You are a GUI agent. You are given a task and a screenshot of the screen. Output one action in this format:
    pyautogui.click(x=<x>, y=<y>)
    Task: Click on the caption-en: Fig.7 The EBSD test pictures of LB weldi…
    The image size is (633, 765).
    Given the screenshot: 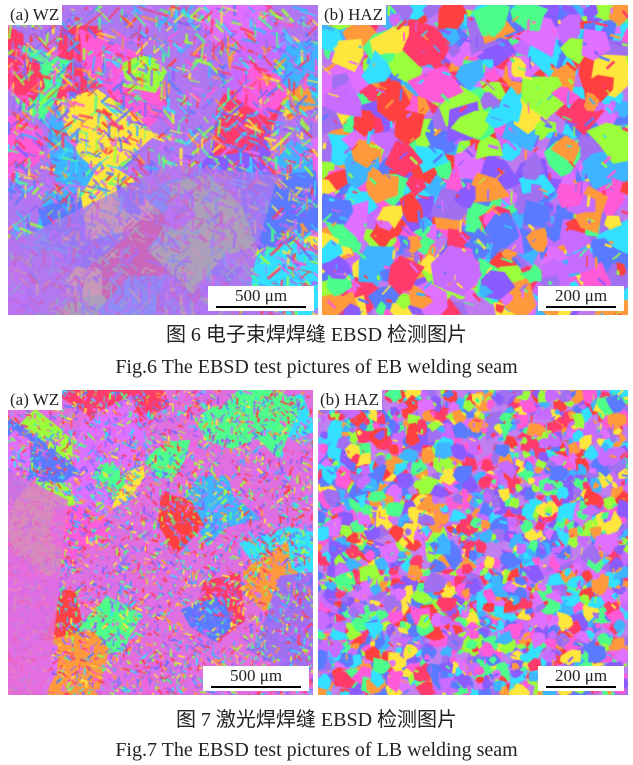 What is the action you would take?
    pyautogui.click(x=316, y=750)
    